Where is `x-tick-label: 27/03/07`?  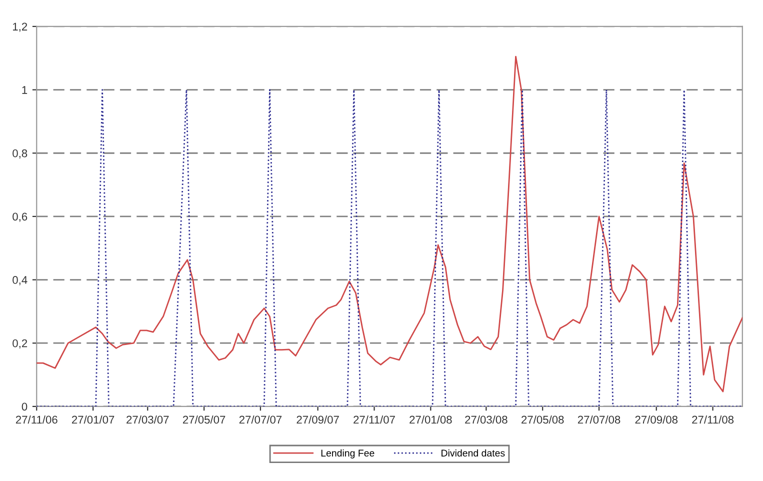
x-tick-label: 27/03/07 is located at coordinates (147, 419).